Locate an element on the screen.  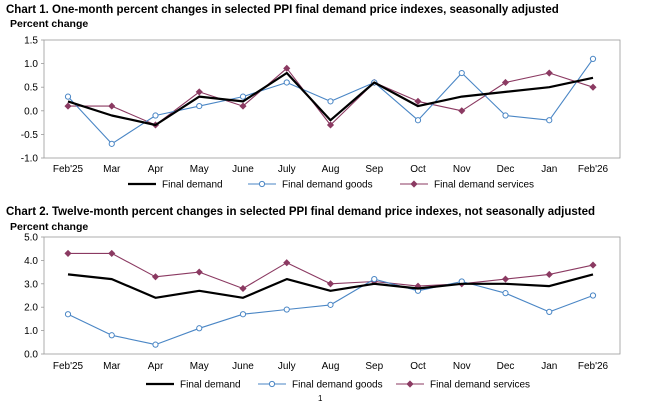
chart1-ytick-label: -1.0 is located at coordinates (30, 159).